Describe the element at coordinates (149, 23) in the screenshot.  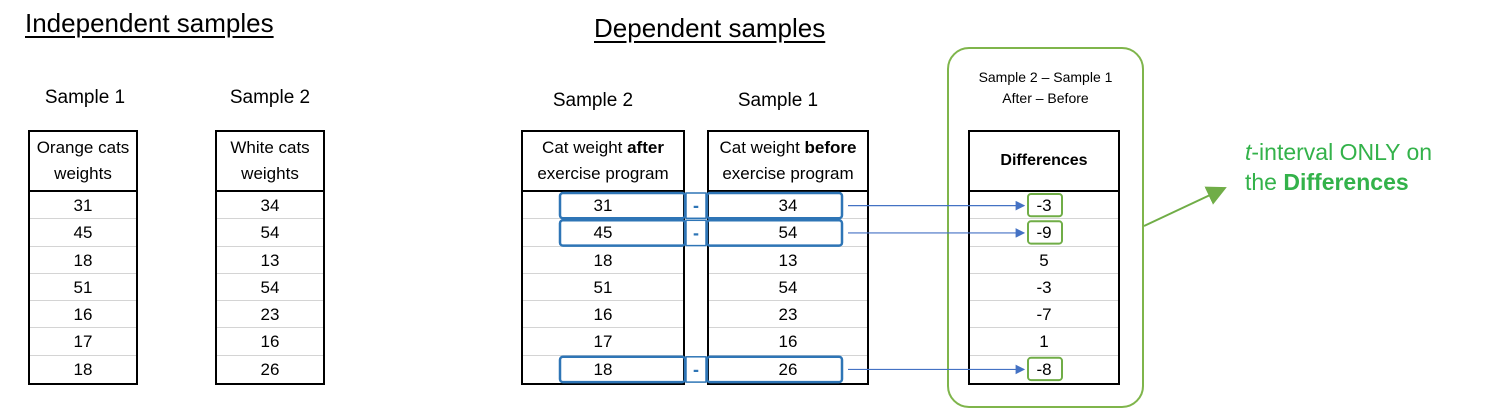
I see `independent-samples-heading: Independent samples` at that location.